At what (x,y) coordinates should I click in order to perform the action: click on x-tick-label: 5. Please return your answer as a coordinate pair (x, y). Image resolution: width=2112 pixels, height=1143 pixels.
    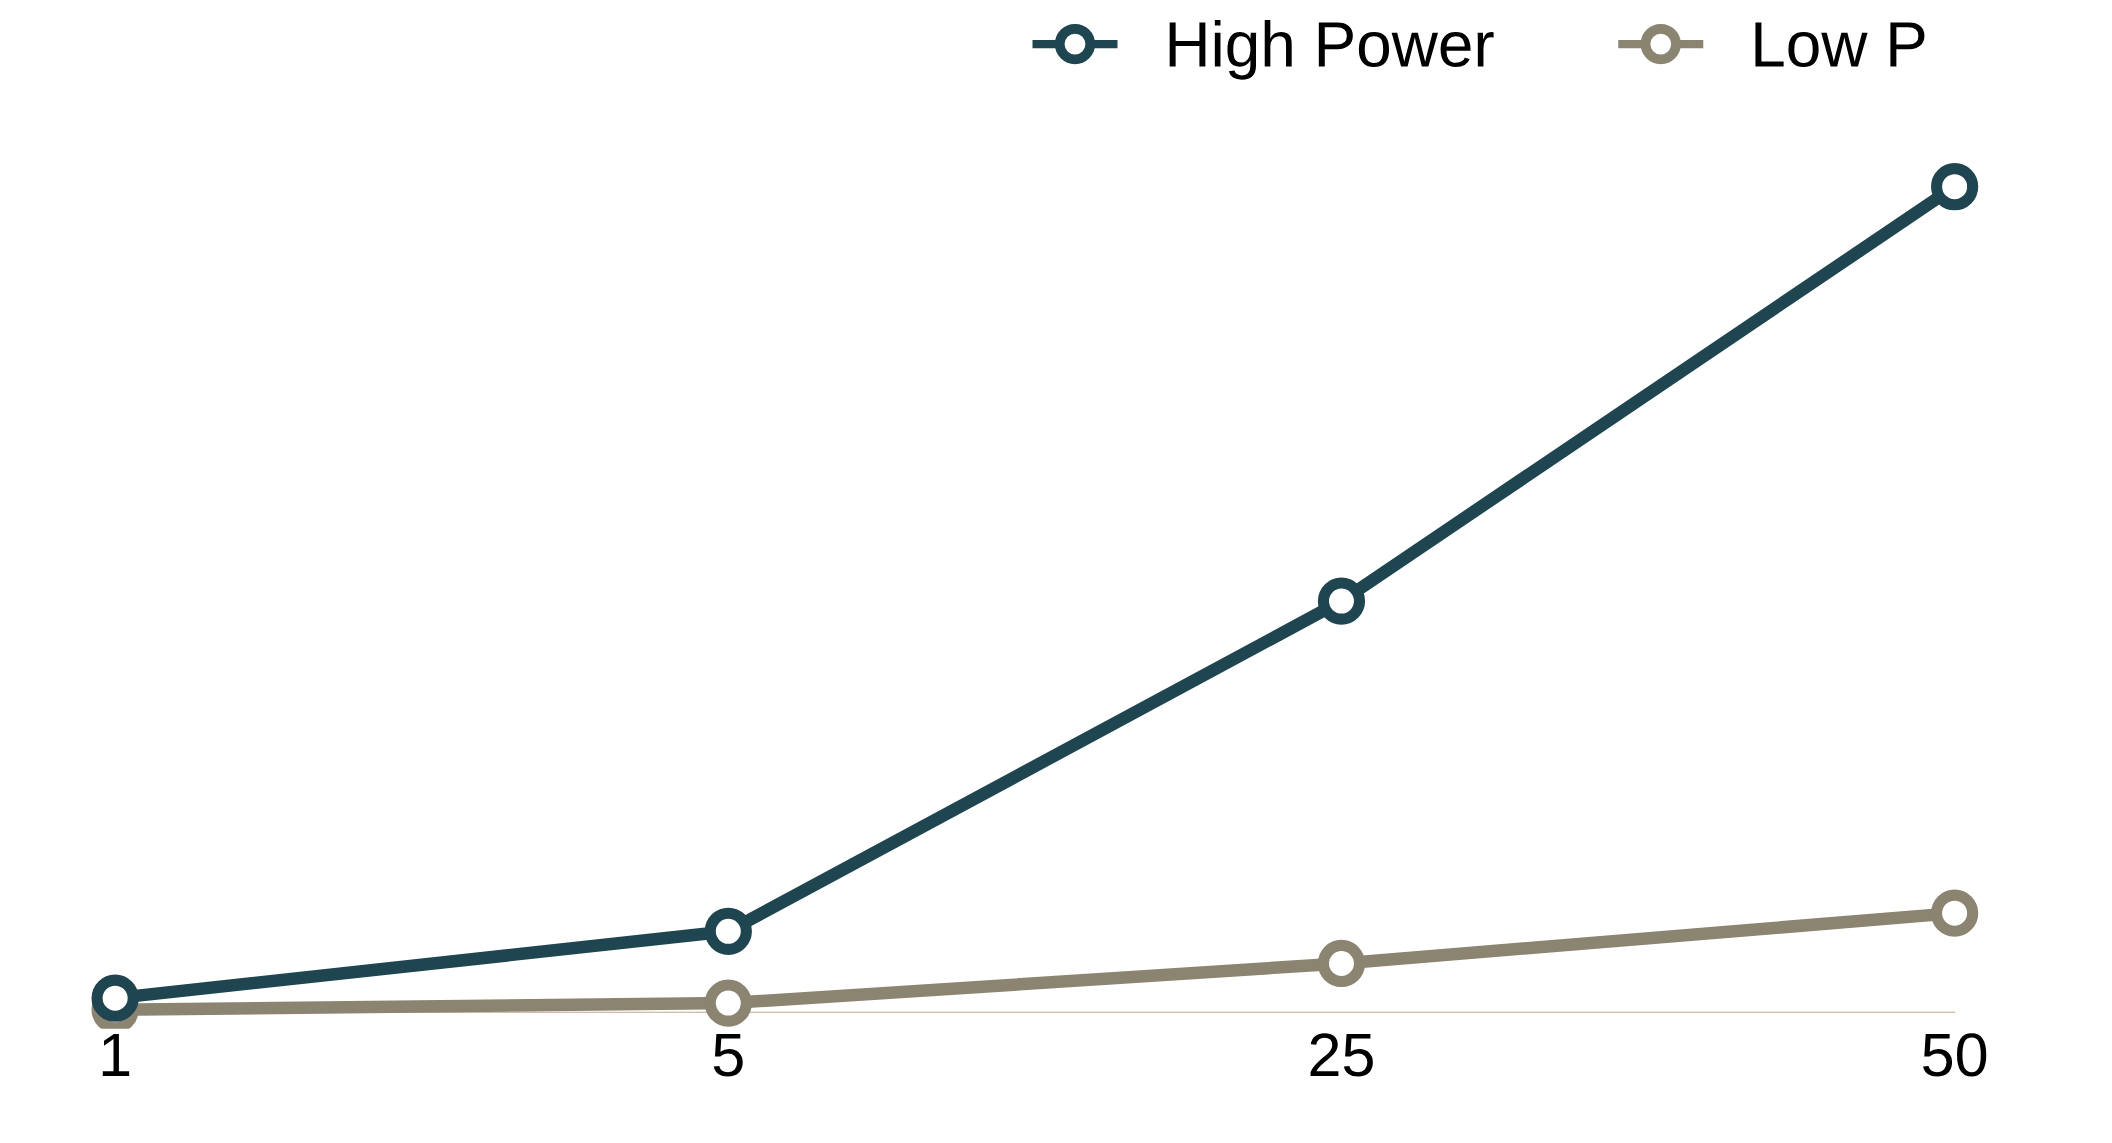
    Looking at the image, I should click on (728, 1055).